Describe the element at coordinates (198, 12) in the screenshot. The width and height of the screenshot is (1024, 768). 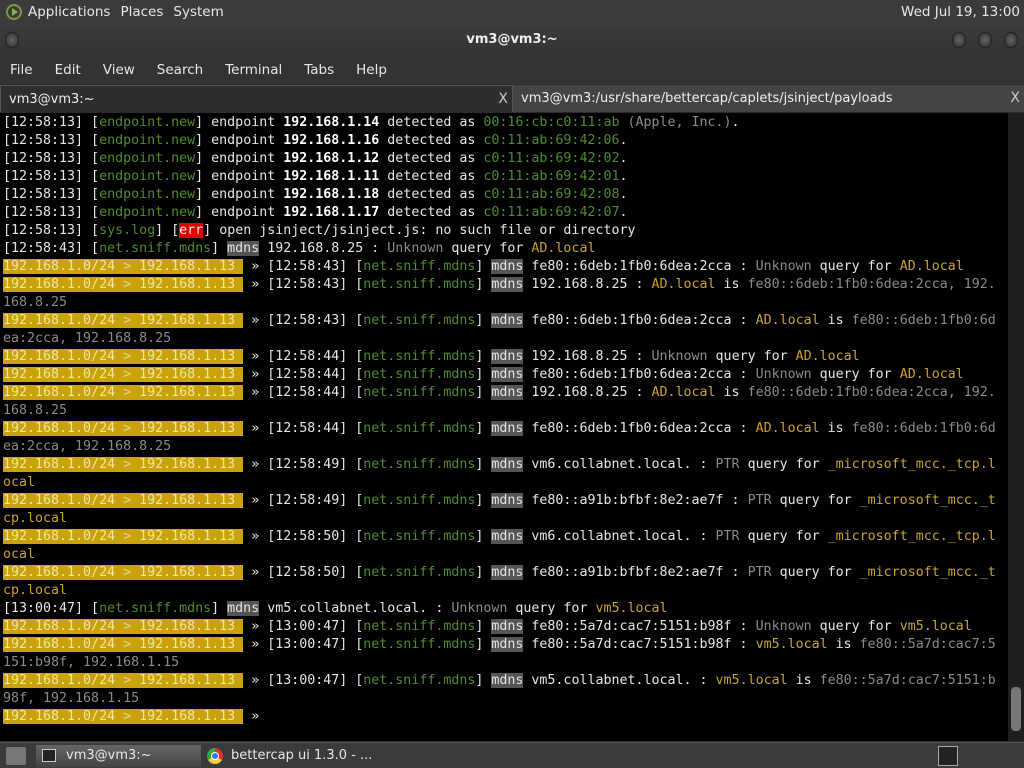
I see `menu-system: System` at that location.